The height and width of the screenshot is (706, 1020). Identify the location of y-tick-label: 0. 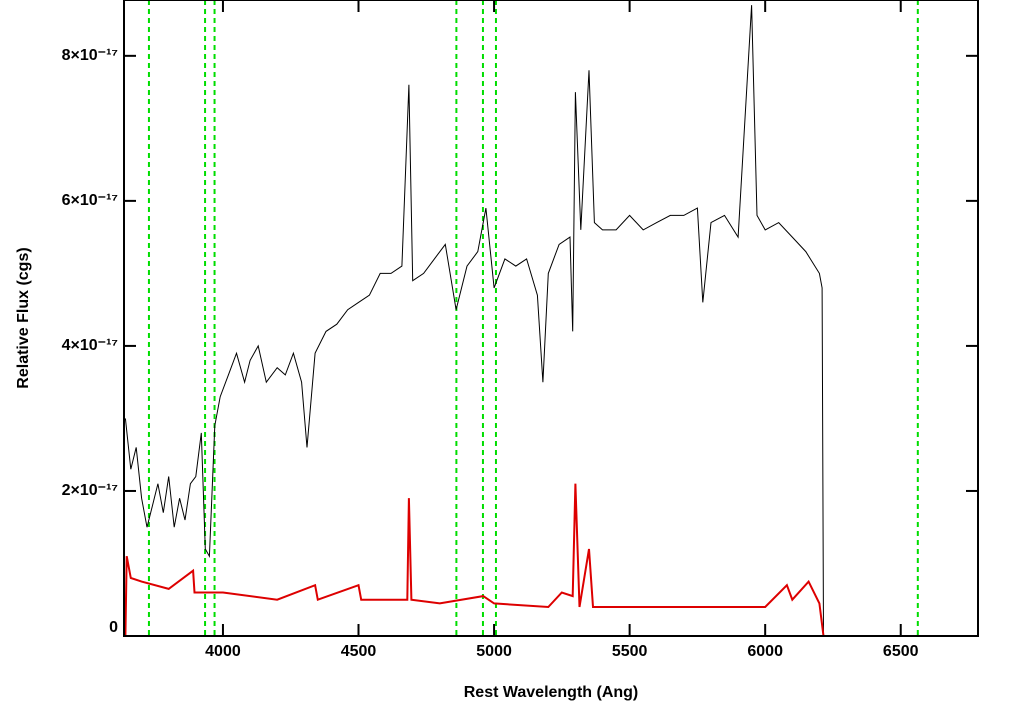
(113, 627).